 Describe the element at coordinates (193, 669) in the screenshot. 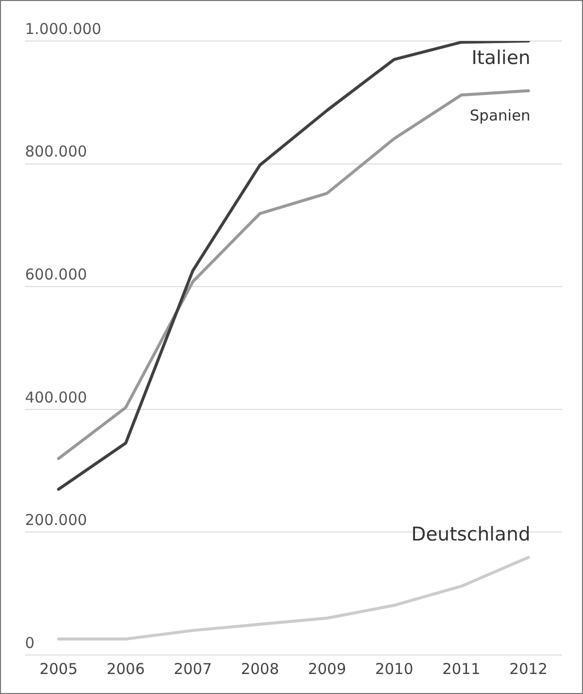

I see `x-tick-label: 2007` at that location.